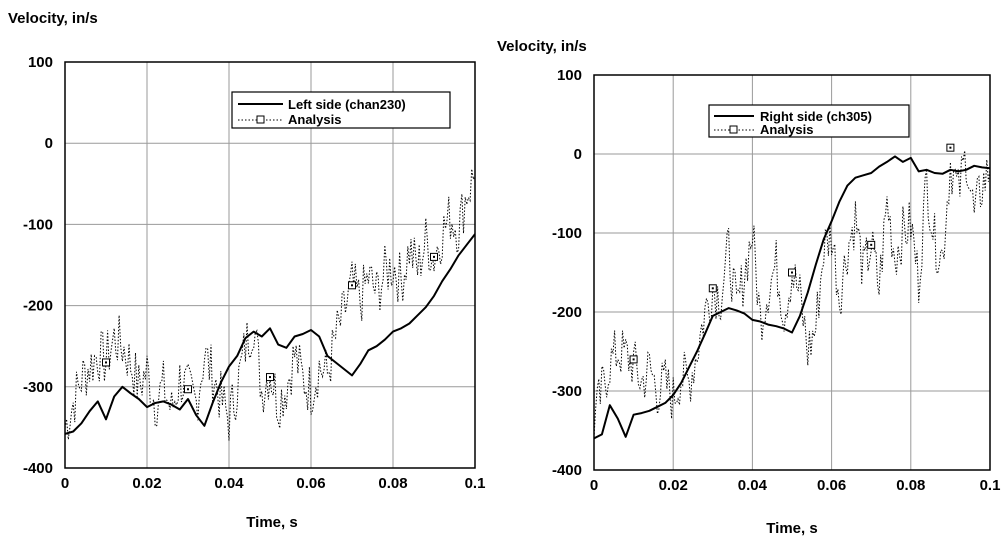 This screenshot has height=542, width=1003. I want to click on left-y-tick-label: -300, so click(38, 387).